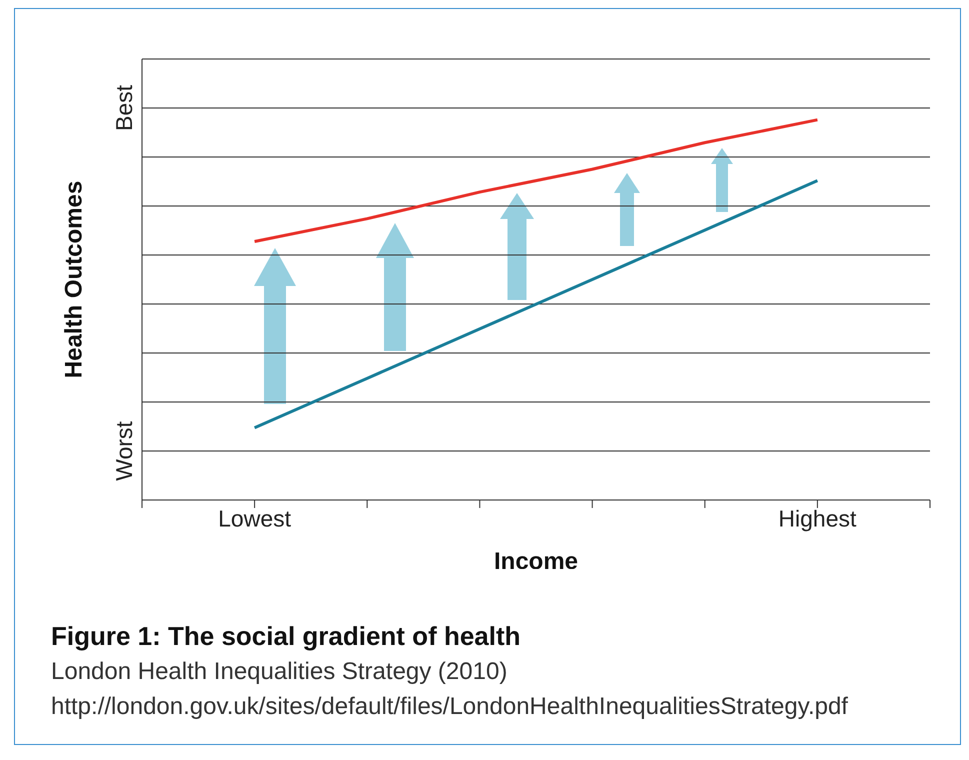  What do you see at coordinates (818, 518) in the screenshot?
I see `x-tick-label: Highest` at bounding box center [818, 518].